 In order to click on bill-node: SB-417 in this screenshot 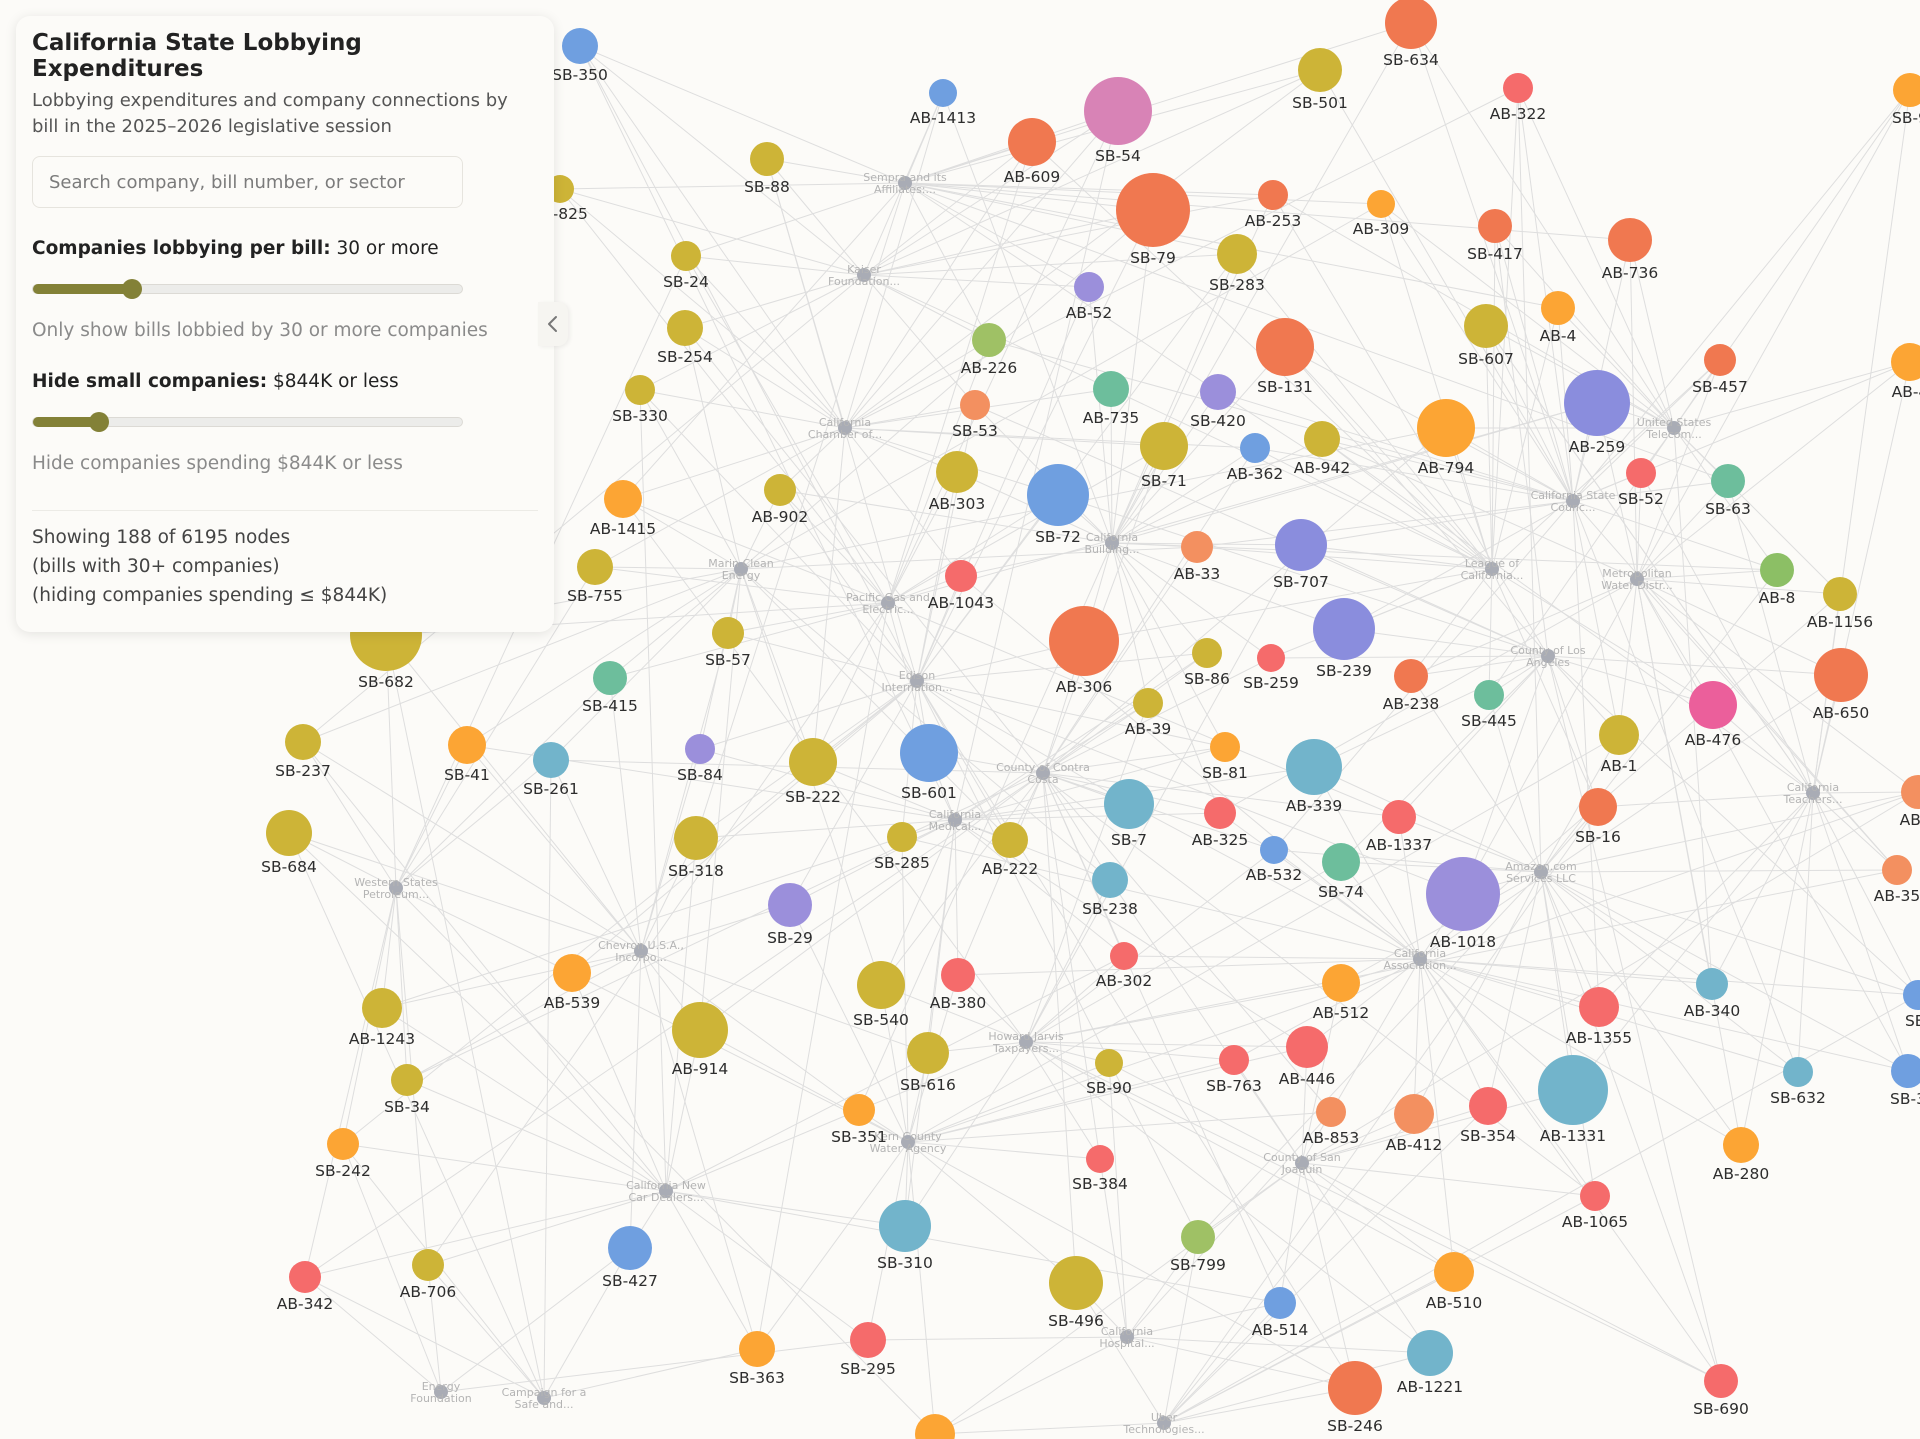, I will do `click(1495, 236)`.